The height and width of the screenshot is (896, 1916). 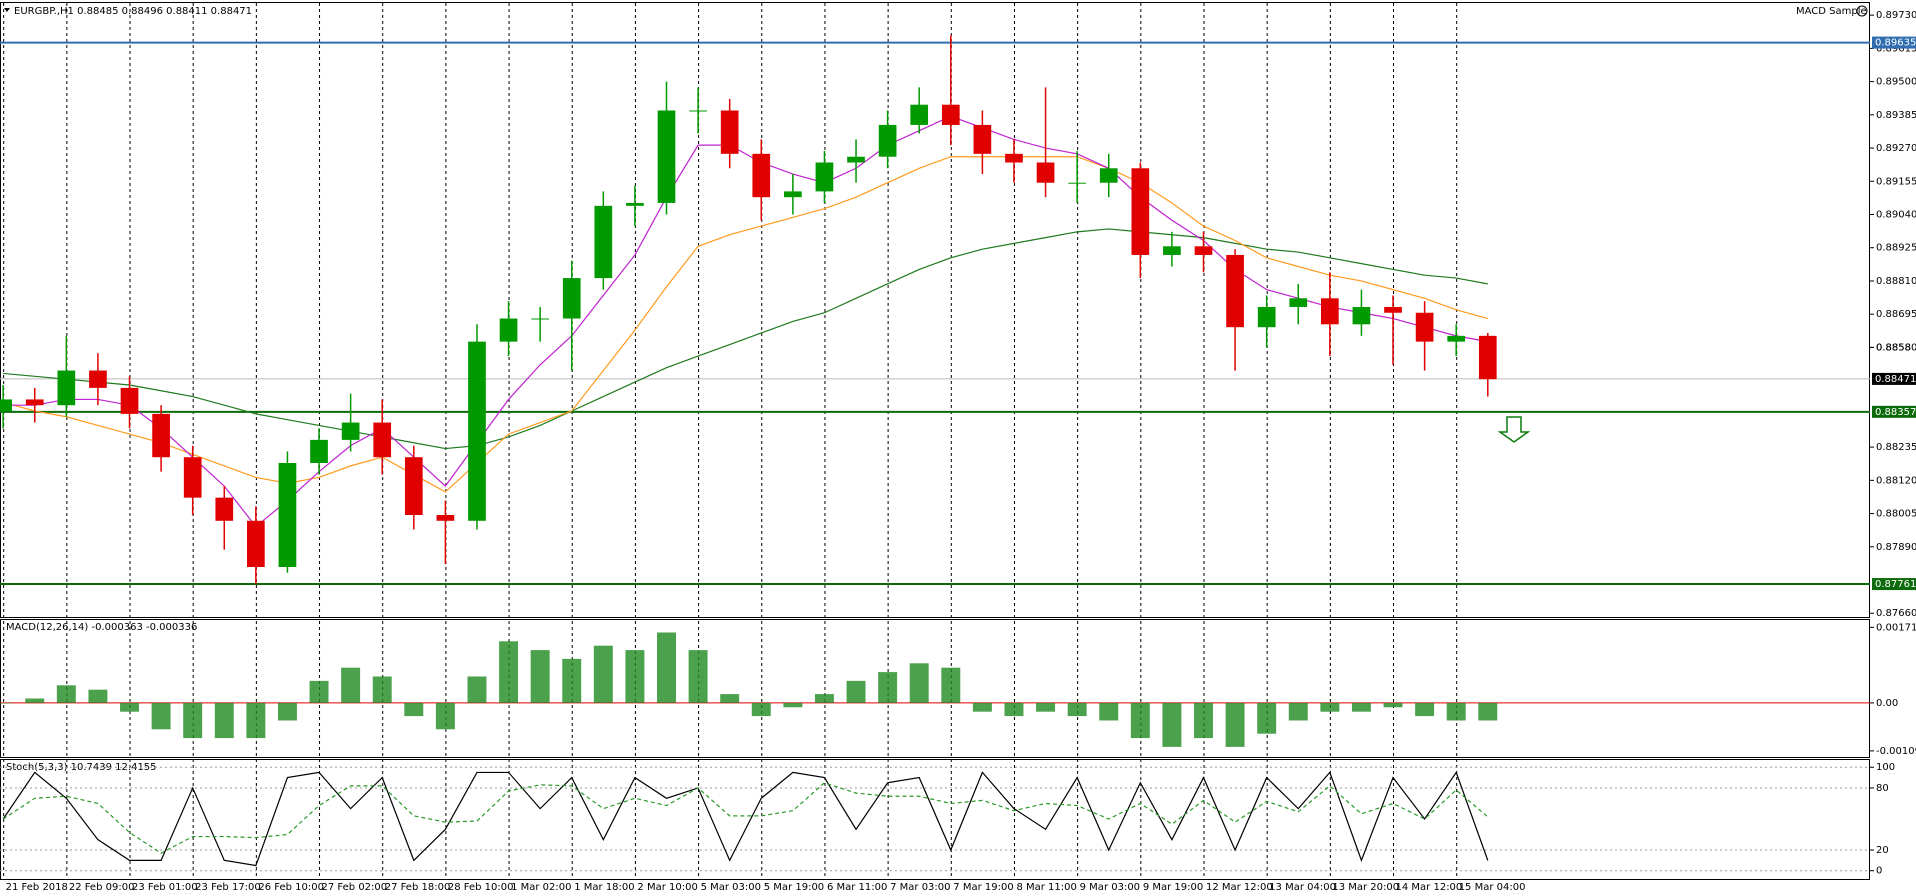 I want to click on x-tick-label: 15 Mar 04:00, so click(x=1492, y=887).